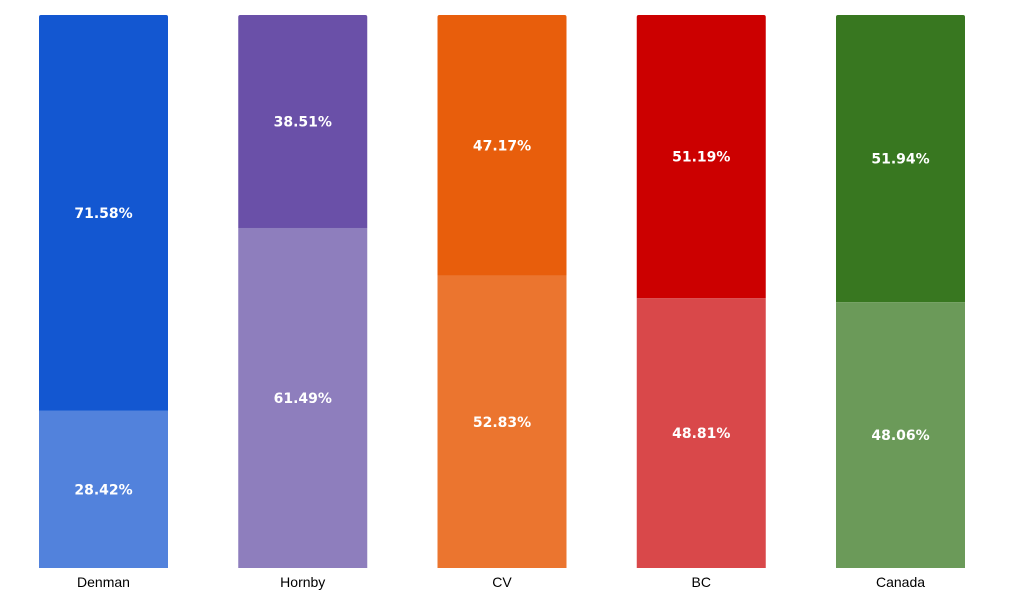 The height and width of the screenshot is (607, 1019). I want to click on bar-segment-bottom-bc, so click(701, 433).